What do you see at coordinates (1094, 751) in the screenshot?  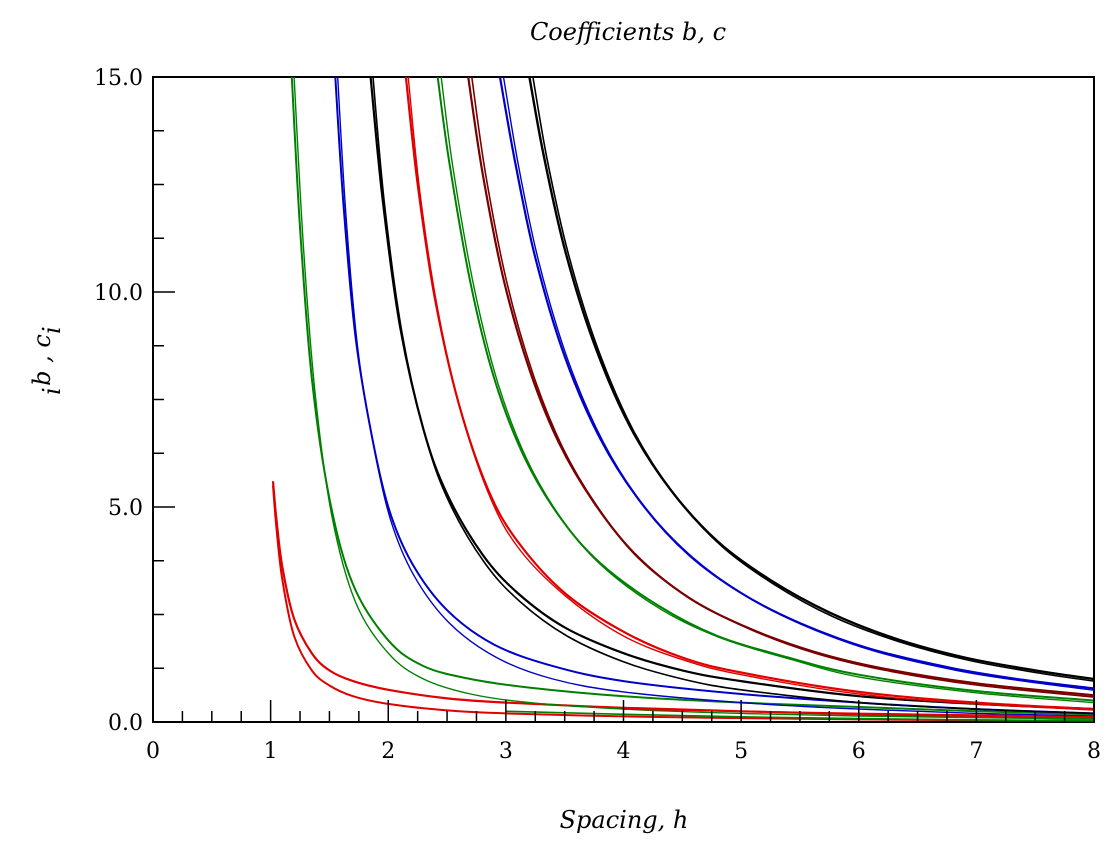 I see `x-tick-label: 8` at bounding box center [1094, 751].